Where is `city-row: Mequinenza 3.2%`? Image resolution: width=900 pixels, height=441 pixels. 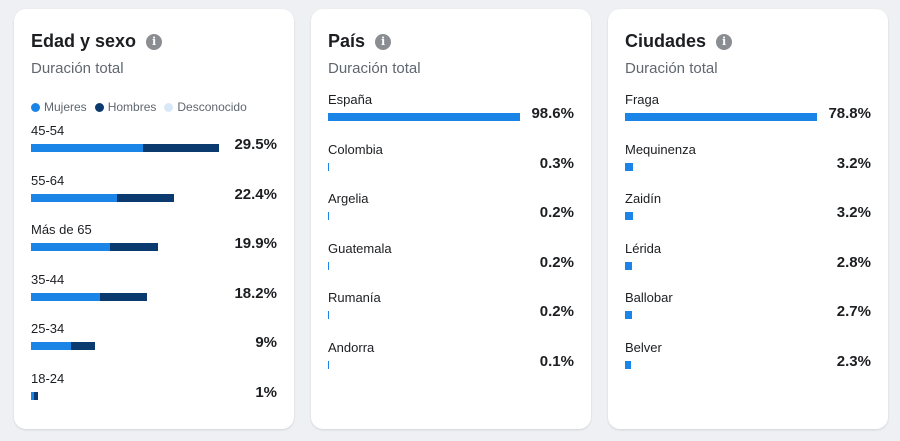 city-row: Mequinenza 3.2% is located at coordinates (748, 167).